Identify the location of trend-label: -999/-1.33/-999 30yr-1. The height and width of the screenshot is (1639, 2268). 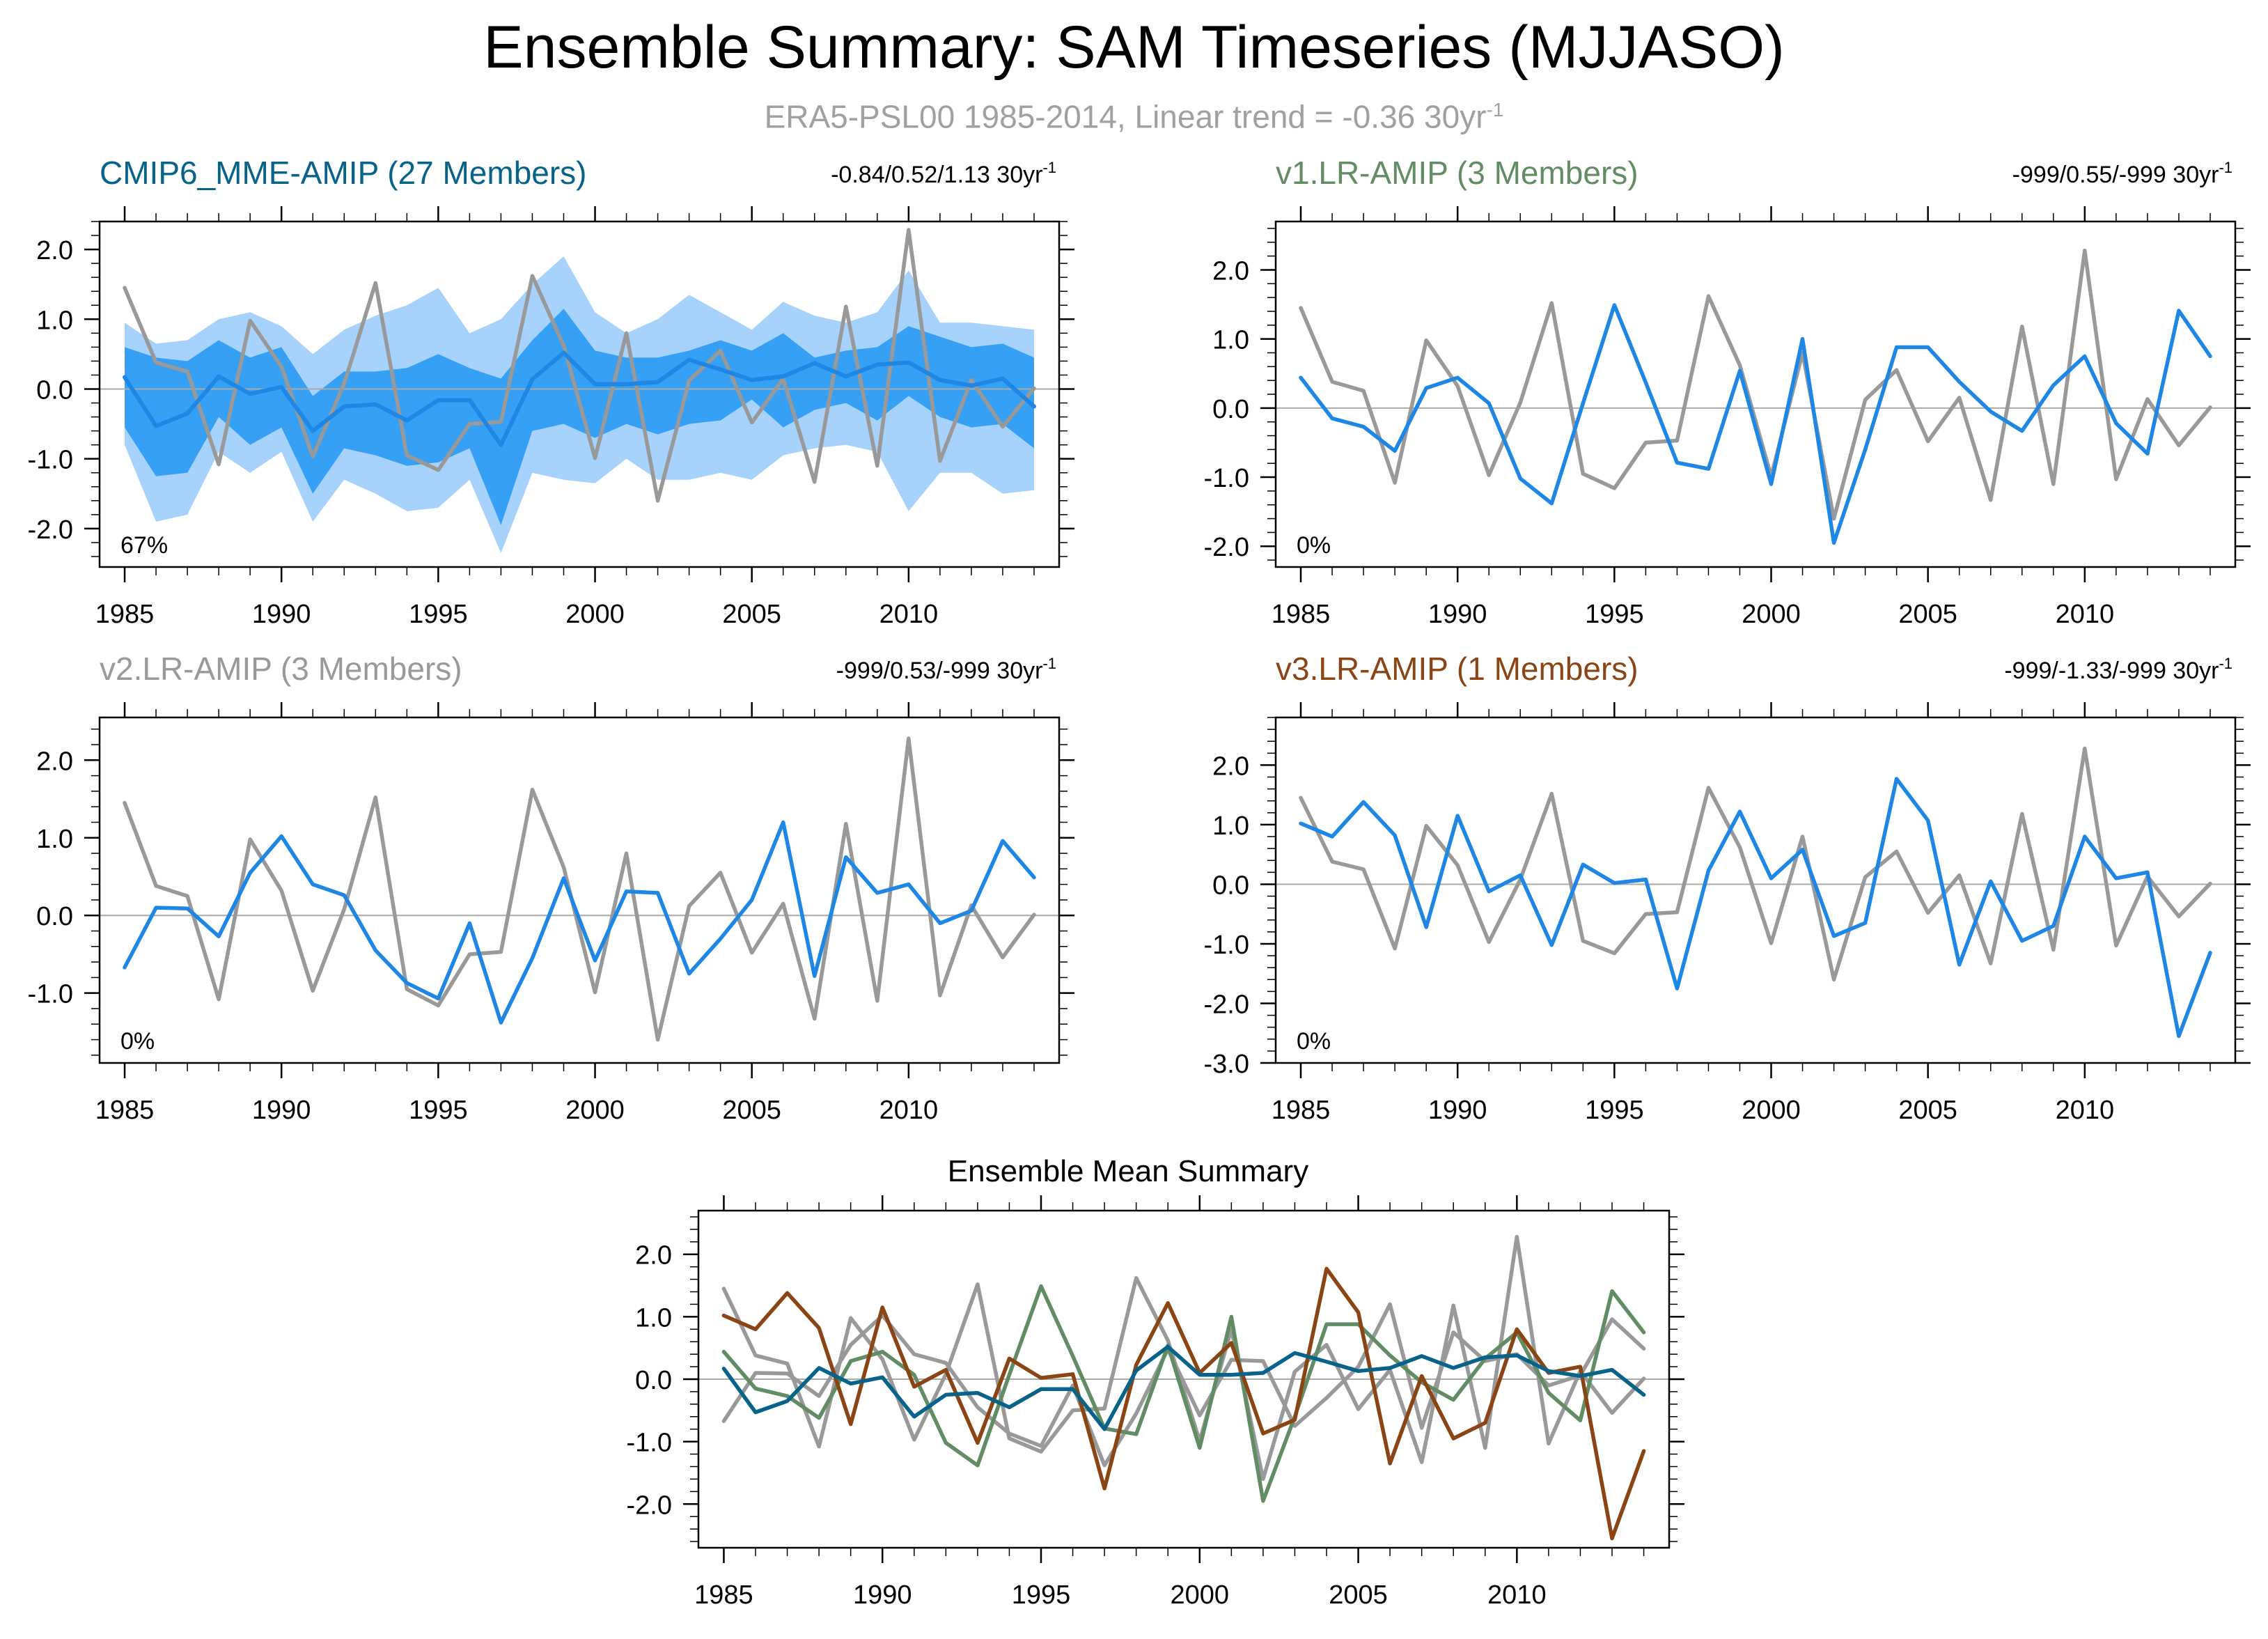
(2118, 669).